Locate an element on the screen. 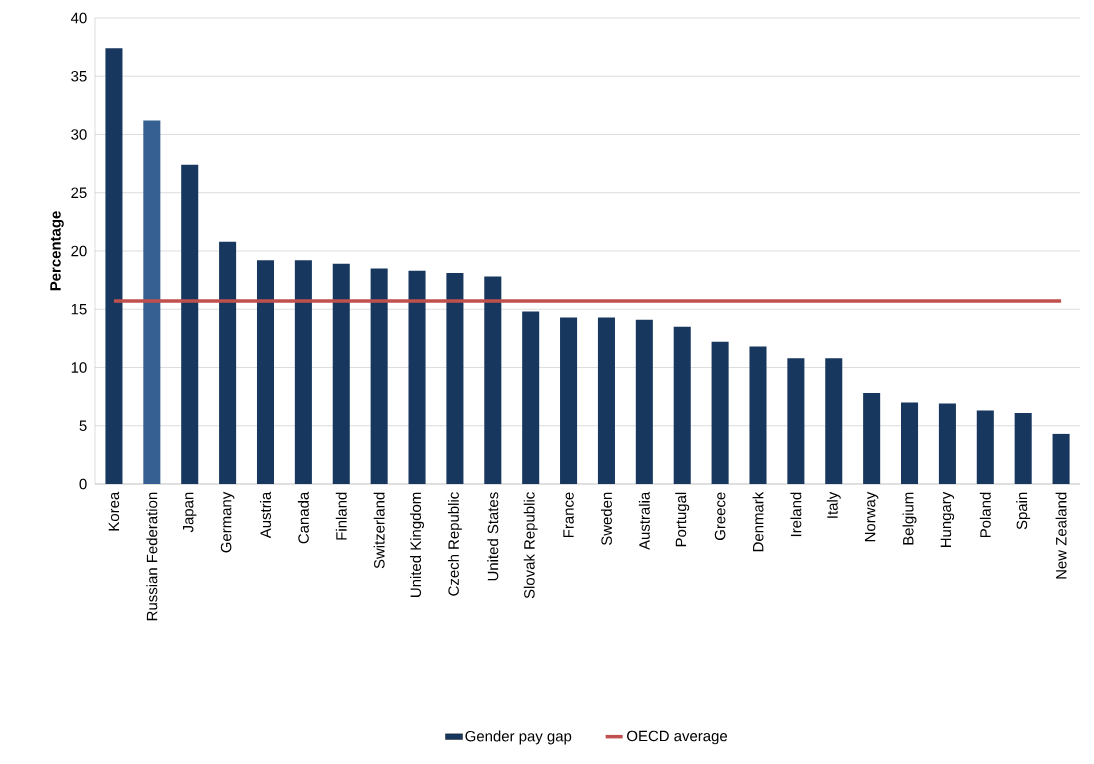 This screenshot has width=1094, height=764. y-tick-label: 40 is located at coordinates (78, 18).